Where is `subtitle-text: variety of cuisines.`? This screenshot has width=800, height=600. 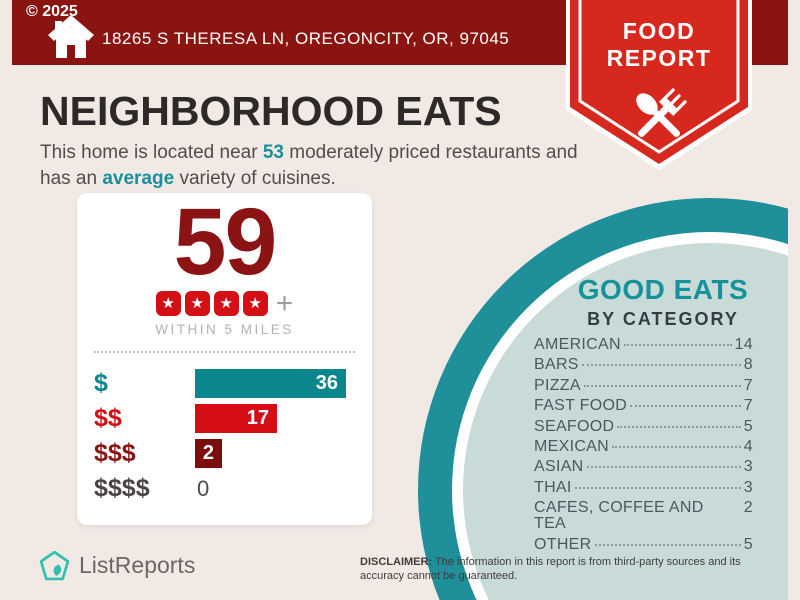
subtitle-text: variety of cuisines. is located at coordinates (255, 178).